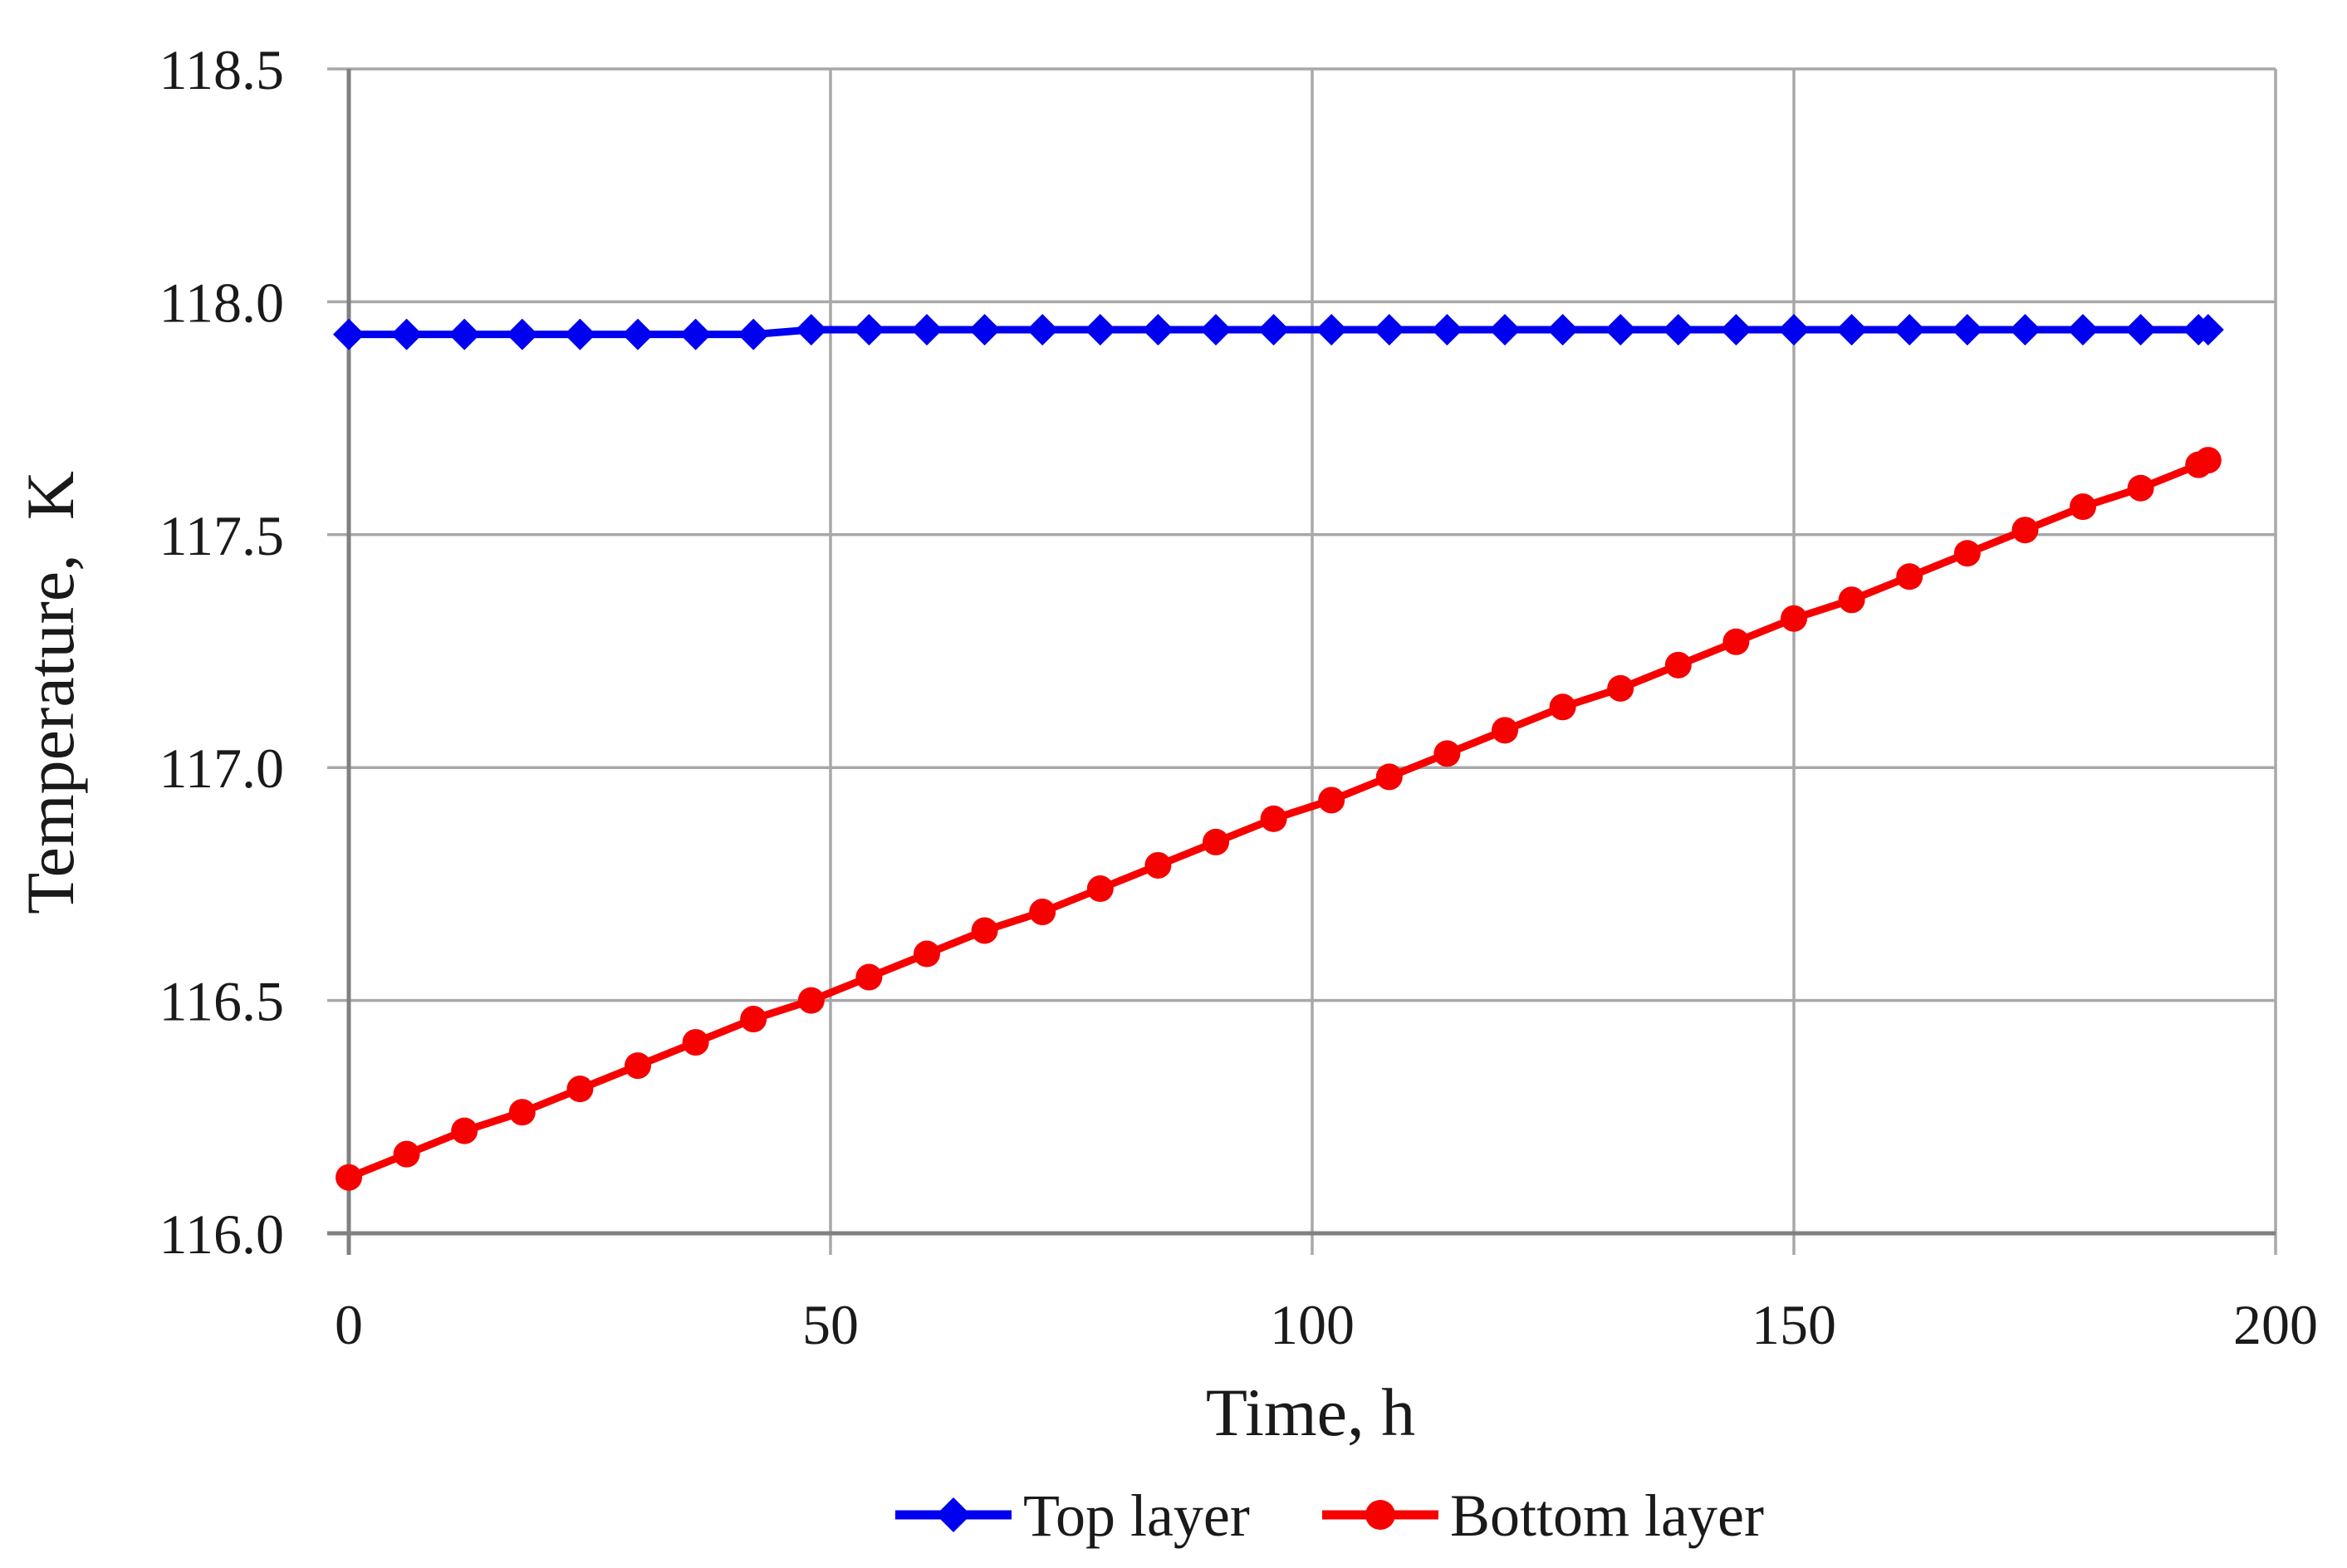 This screenshot has height=1568, width=2347. Describe the element at coordinates (2275, 1324) in the screenshot. I see `x-tick-label: 200` at that location.